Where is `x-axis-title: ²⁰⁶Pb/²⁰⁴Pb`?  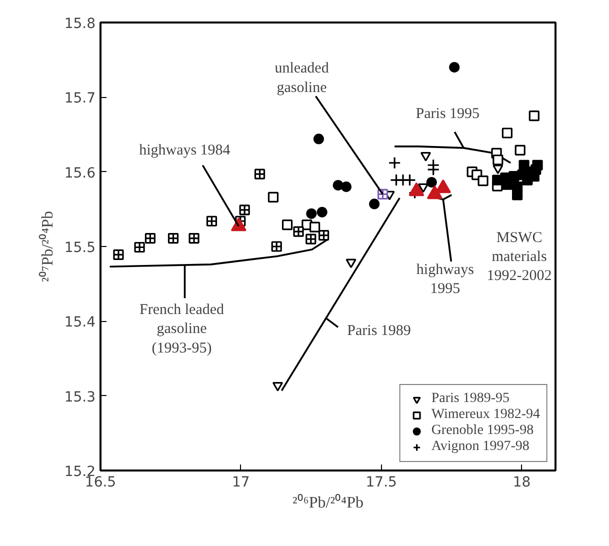 x-axis-title: ²⁰⁶Pb/²⁰⁴Pb is located at coordinates (328, 503).